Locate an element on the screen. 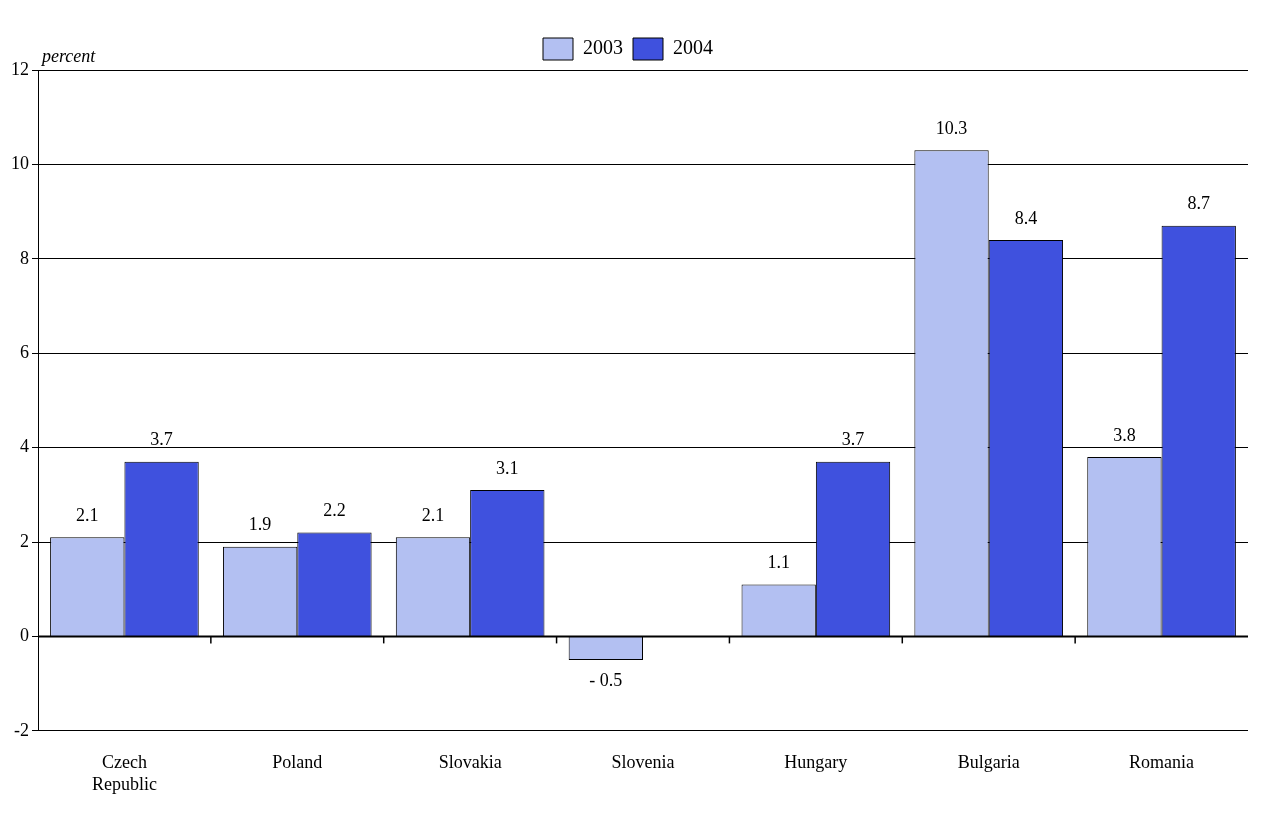  y-tick-label: 12 is located at coordinates (20, 68).